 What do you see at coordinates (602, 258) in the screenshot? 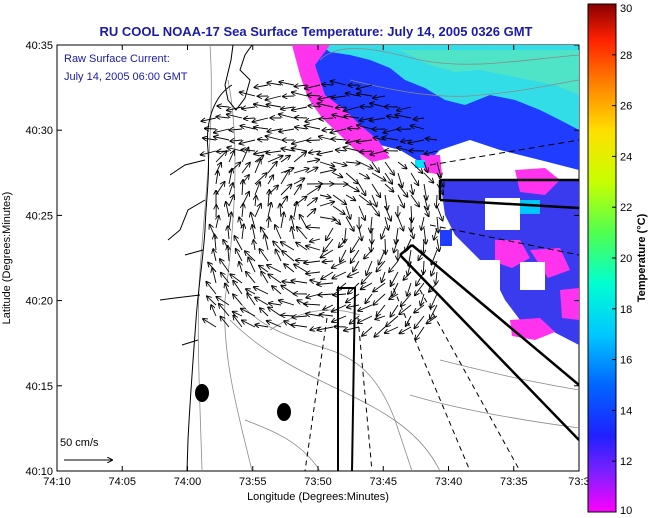
I see `colorbar` at bounding box center [602, 258].